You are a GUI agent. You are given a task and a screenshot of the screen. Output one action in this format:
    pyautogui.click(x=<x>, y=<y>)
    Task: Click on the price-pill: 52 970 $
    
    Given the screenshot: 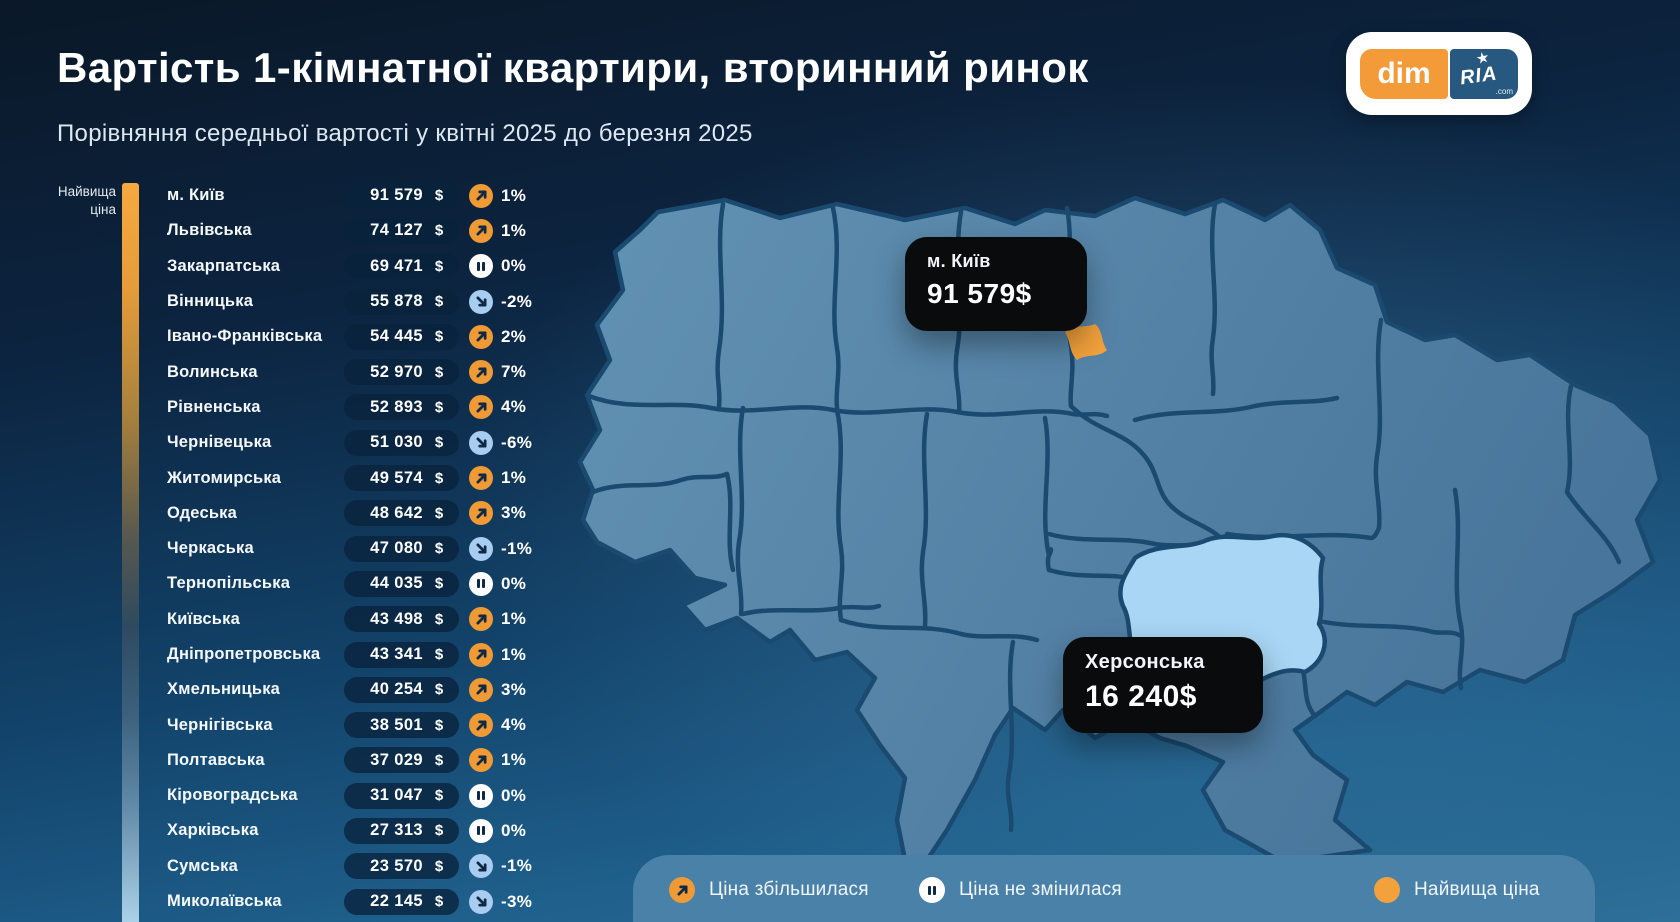 What is the action you would take?
    pyautogui.click(x=401, y=372)
    